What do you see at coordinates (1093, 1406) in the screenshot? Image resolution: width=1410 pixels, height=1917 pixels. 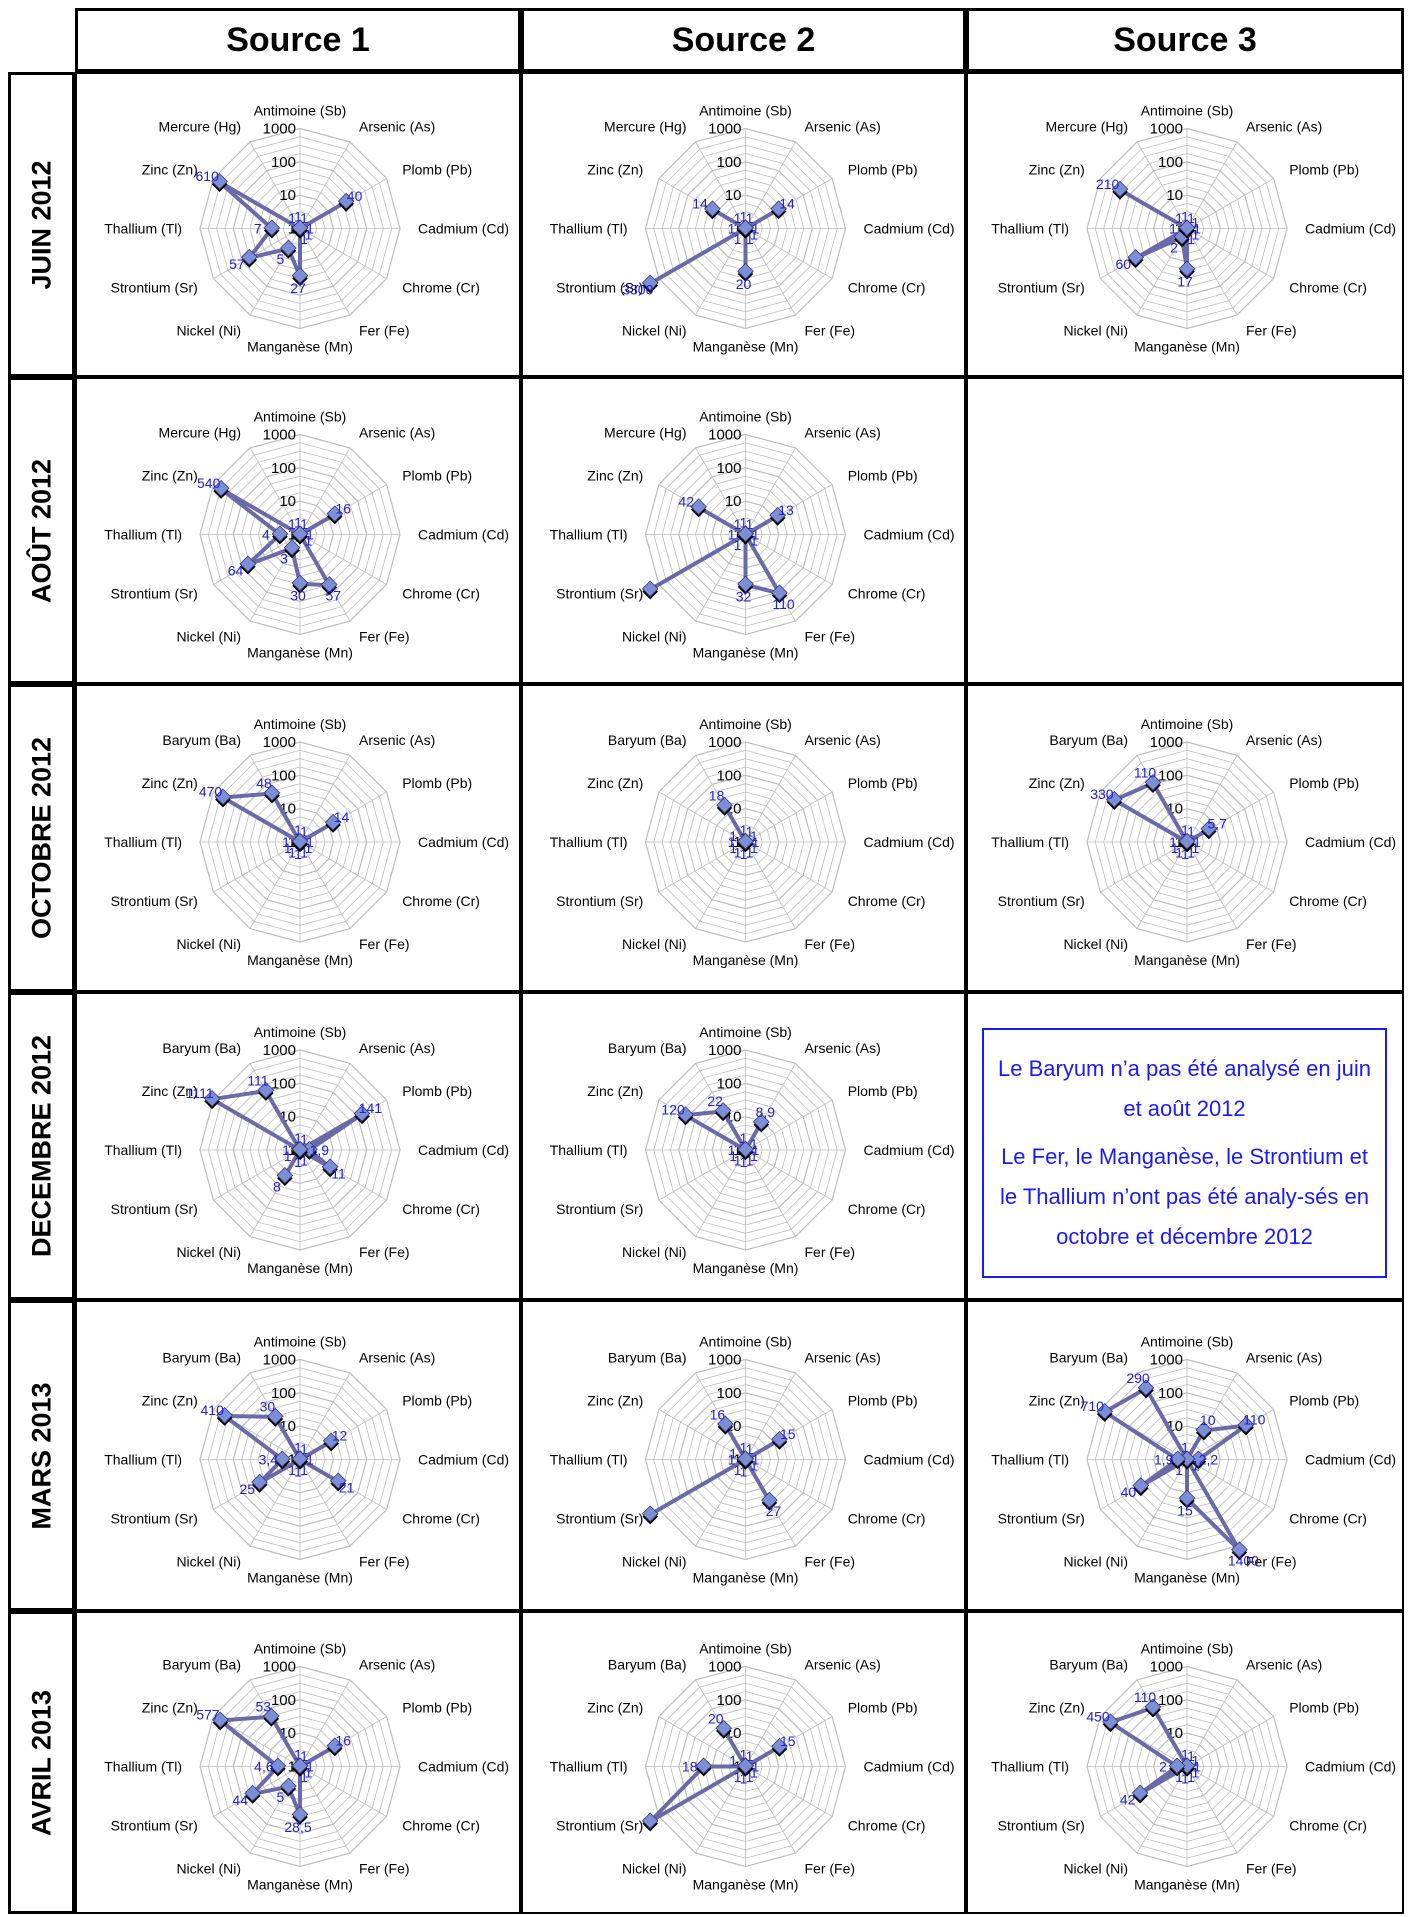 I see `radar-value-label: 710` at bounding box center [1093, 1406].